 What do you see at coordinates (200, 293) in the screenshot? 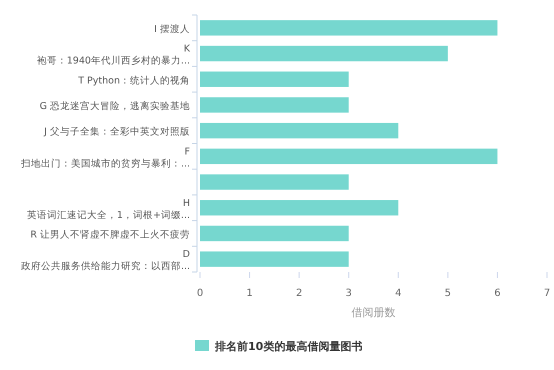
I see `x-tick-label: 0` at bounding box center [200, 293].